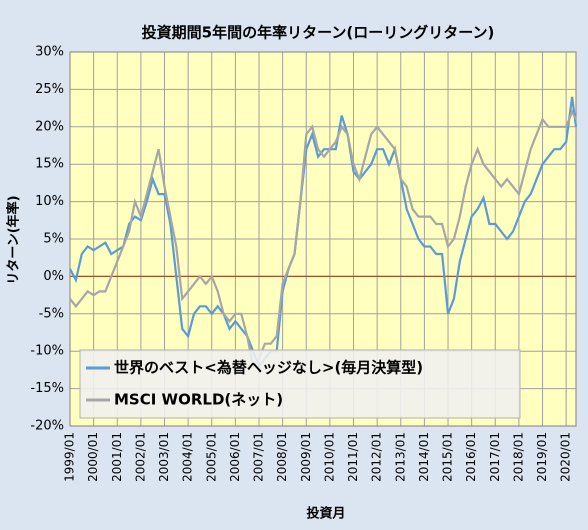 The height and width of the screenshot is (530, 588). I want to click on y-tick-label: -5%, so click(51, 313).